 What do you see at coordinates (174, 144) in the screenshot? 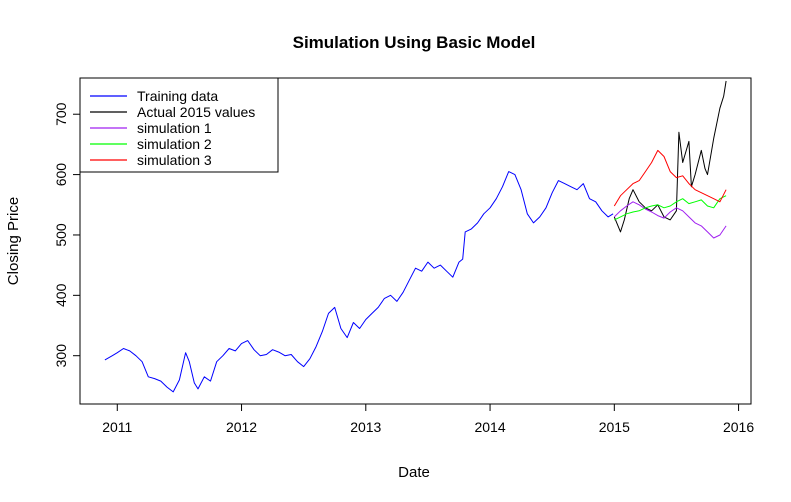
I see `legend-entry: simulation 2` at bounding box center [174, 144].